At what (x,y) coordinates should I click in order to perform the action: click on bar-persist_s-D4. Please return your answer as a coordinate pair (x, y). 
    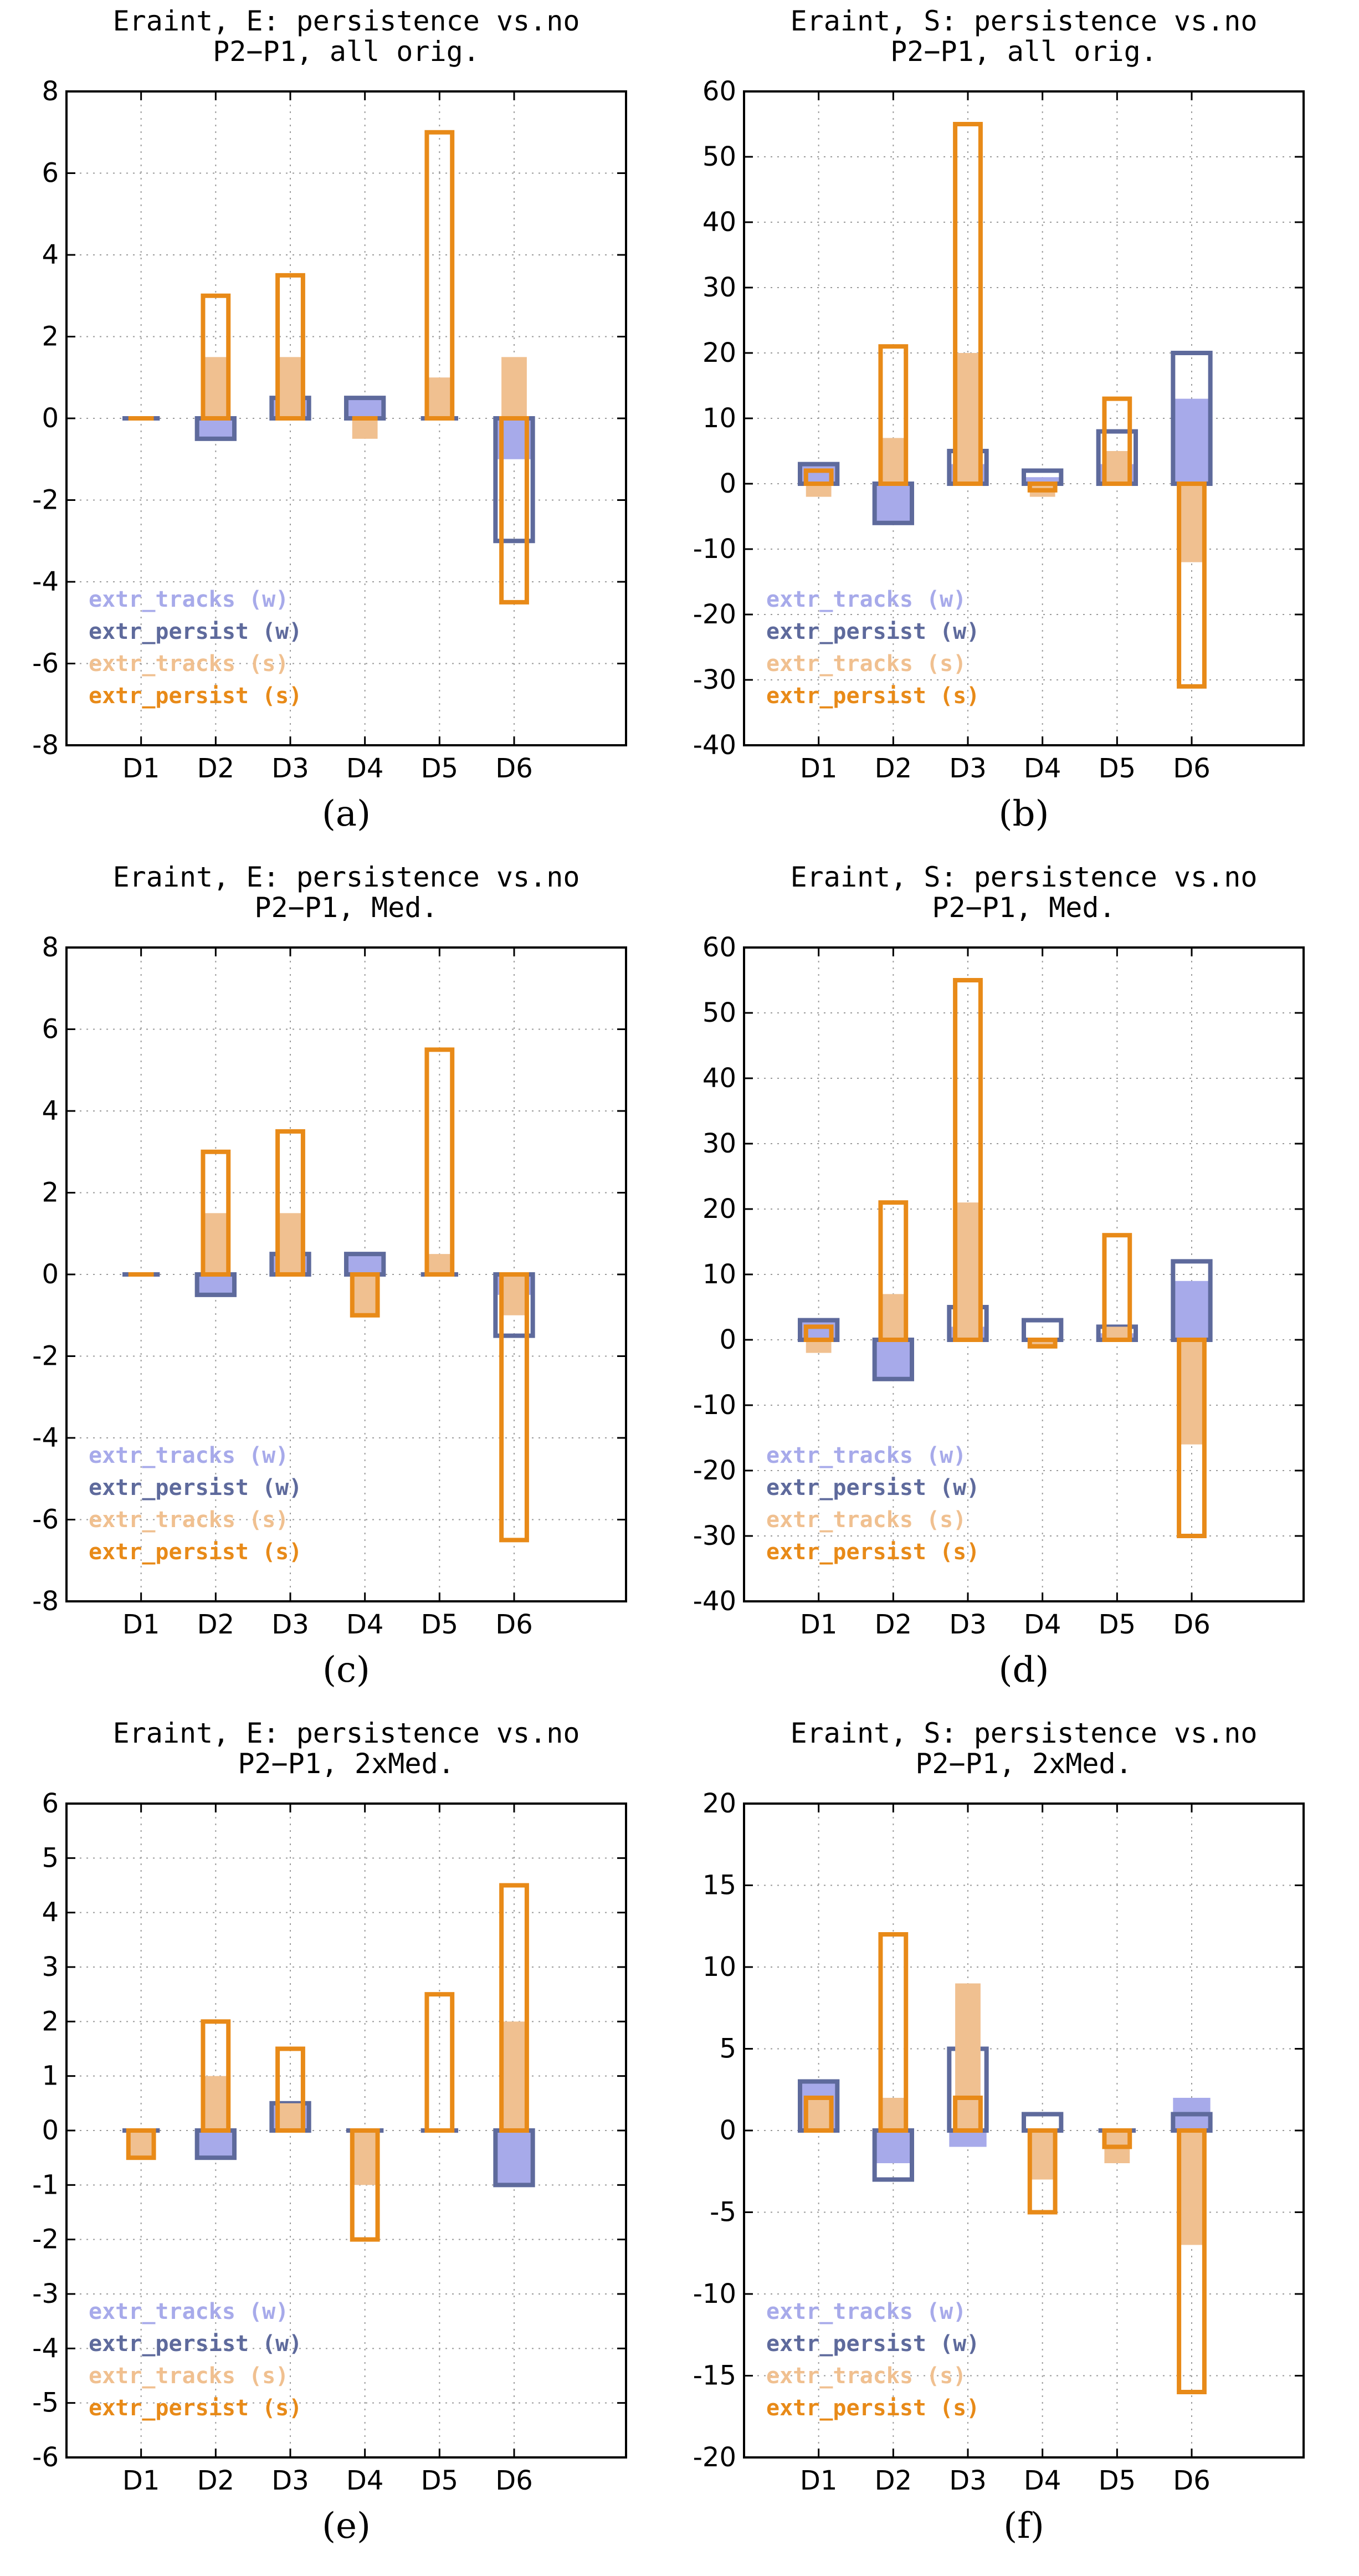
    Looking at the image, I should click on (1042, 2171).